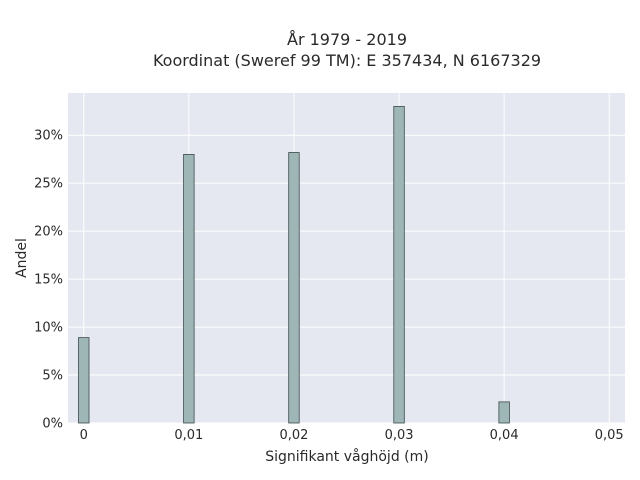 The height and width of the screenshot is (480, 640). I want to click on x-axis-label: Signifikant våghöjd (m), so click(346, 456).